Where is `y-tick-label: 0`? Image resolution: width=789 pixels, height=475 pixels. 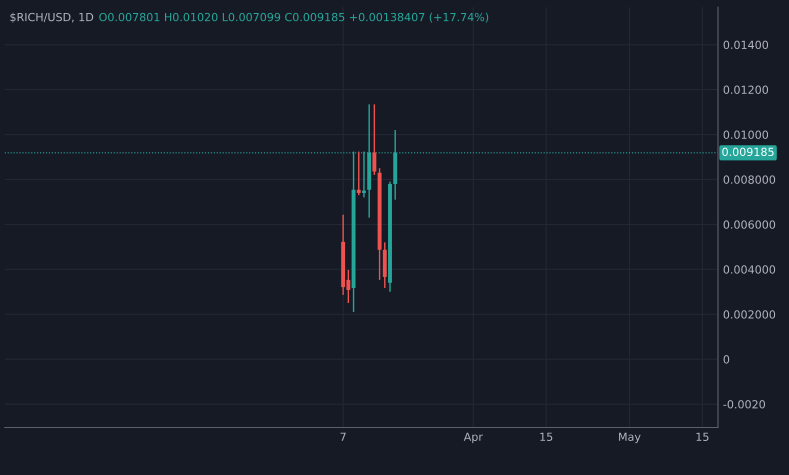 y-tick-label: 0 is located at coordinates (727, 359).